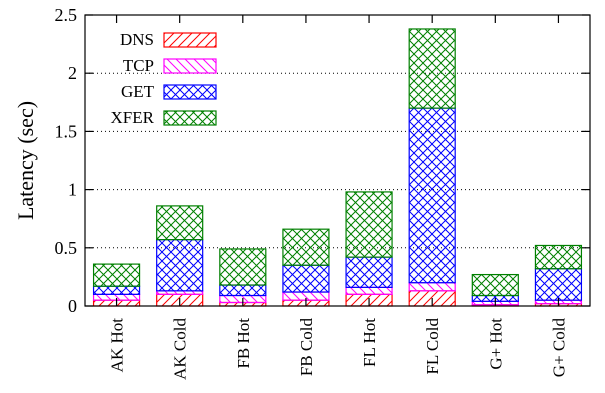 This screenshot has width=605, height=393. I want to click on y-tick-label: 2, so click(72, 73).